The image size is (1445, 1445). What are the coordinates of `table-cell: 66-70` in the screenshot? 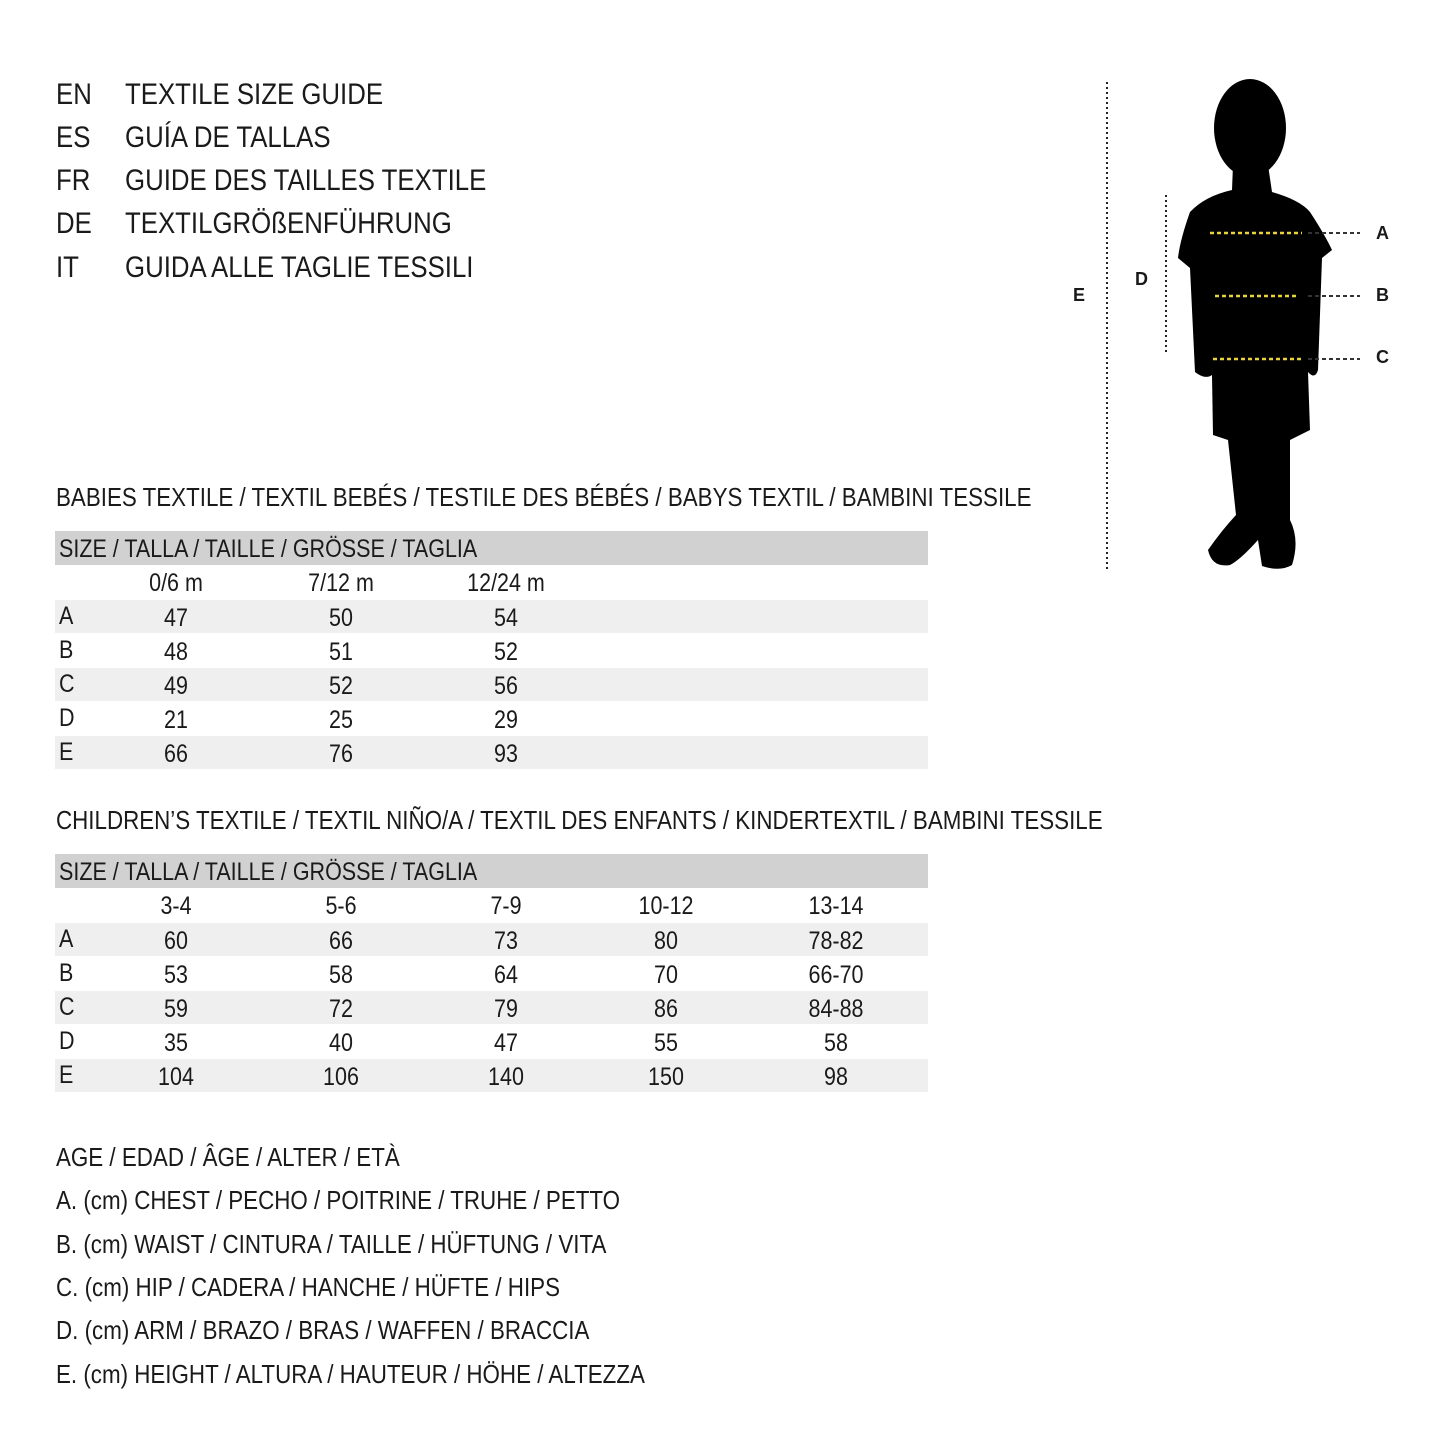 It's located at (836, 975).